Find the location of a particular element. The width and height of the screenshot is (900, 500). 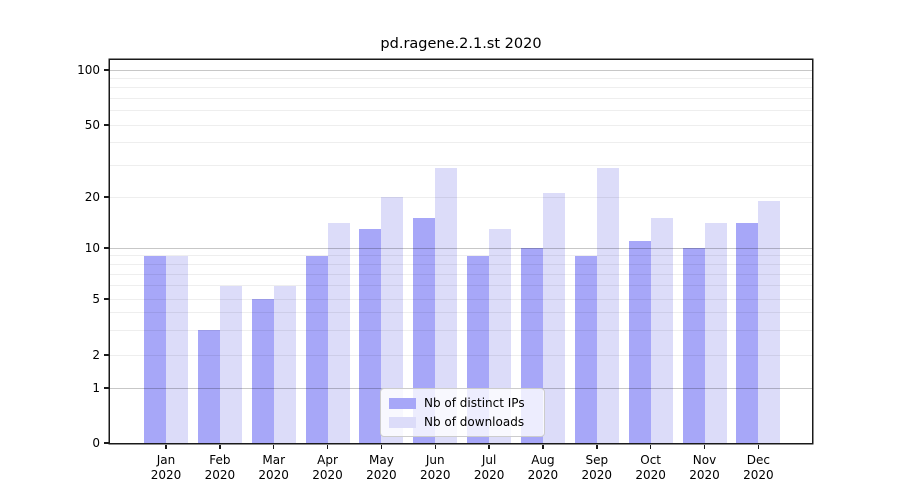

x-tick-label-jun: Jun 2020 is located at coordinates (435, 468).